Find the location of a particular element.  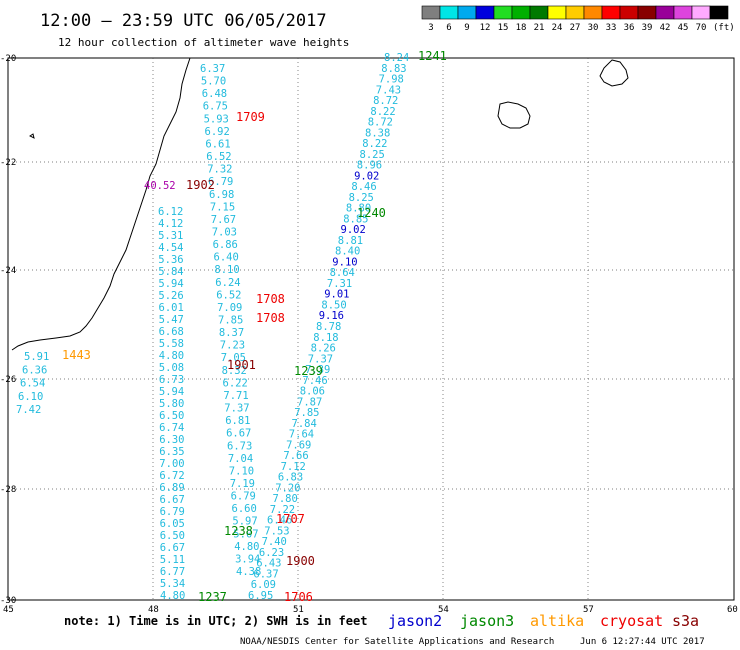

wave-height-value: 8.85 is located at coordinates (355, 219).